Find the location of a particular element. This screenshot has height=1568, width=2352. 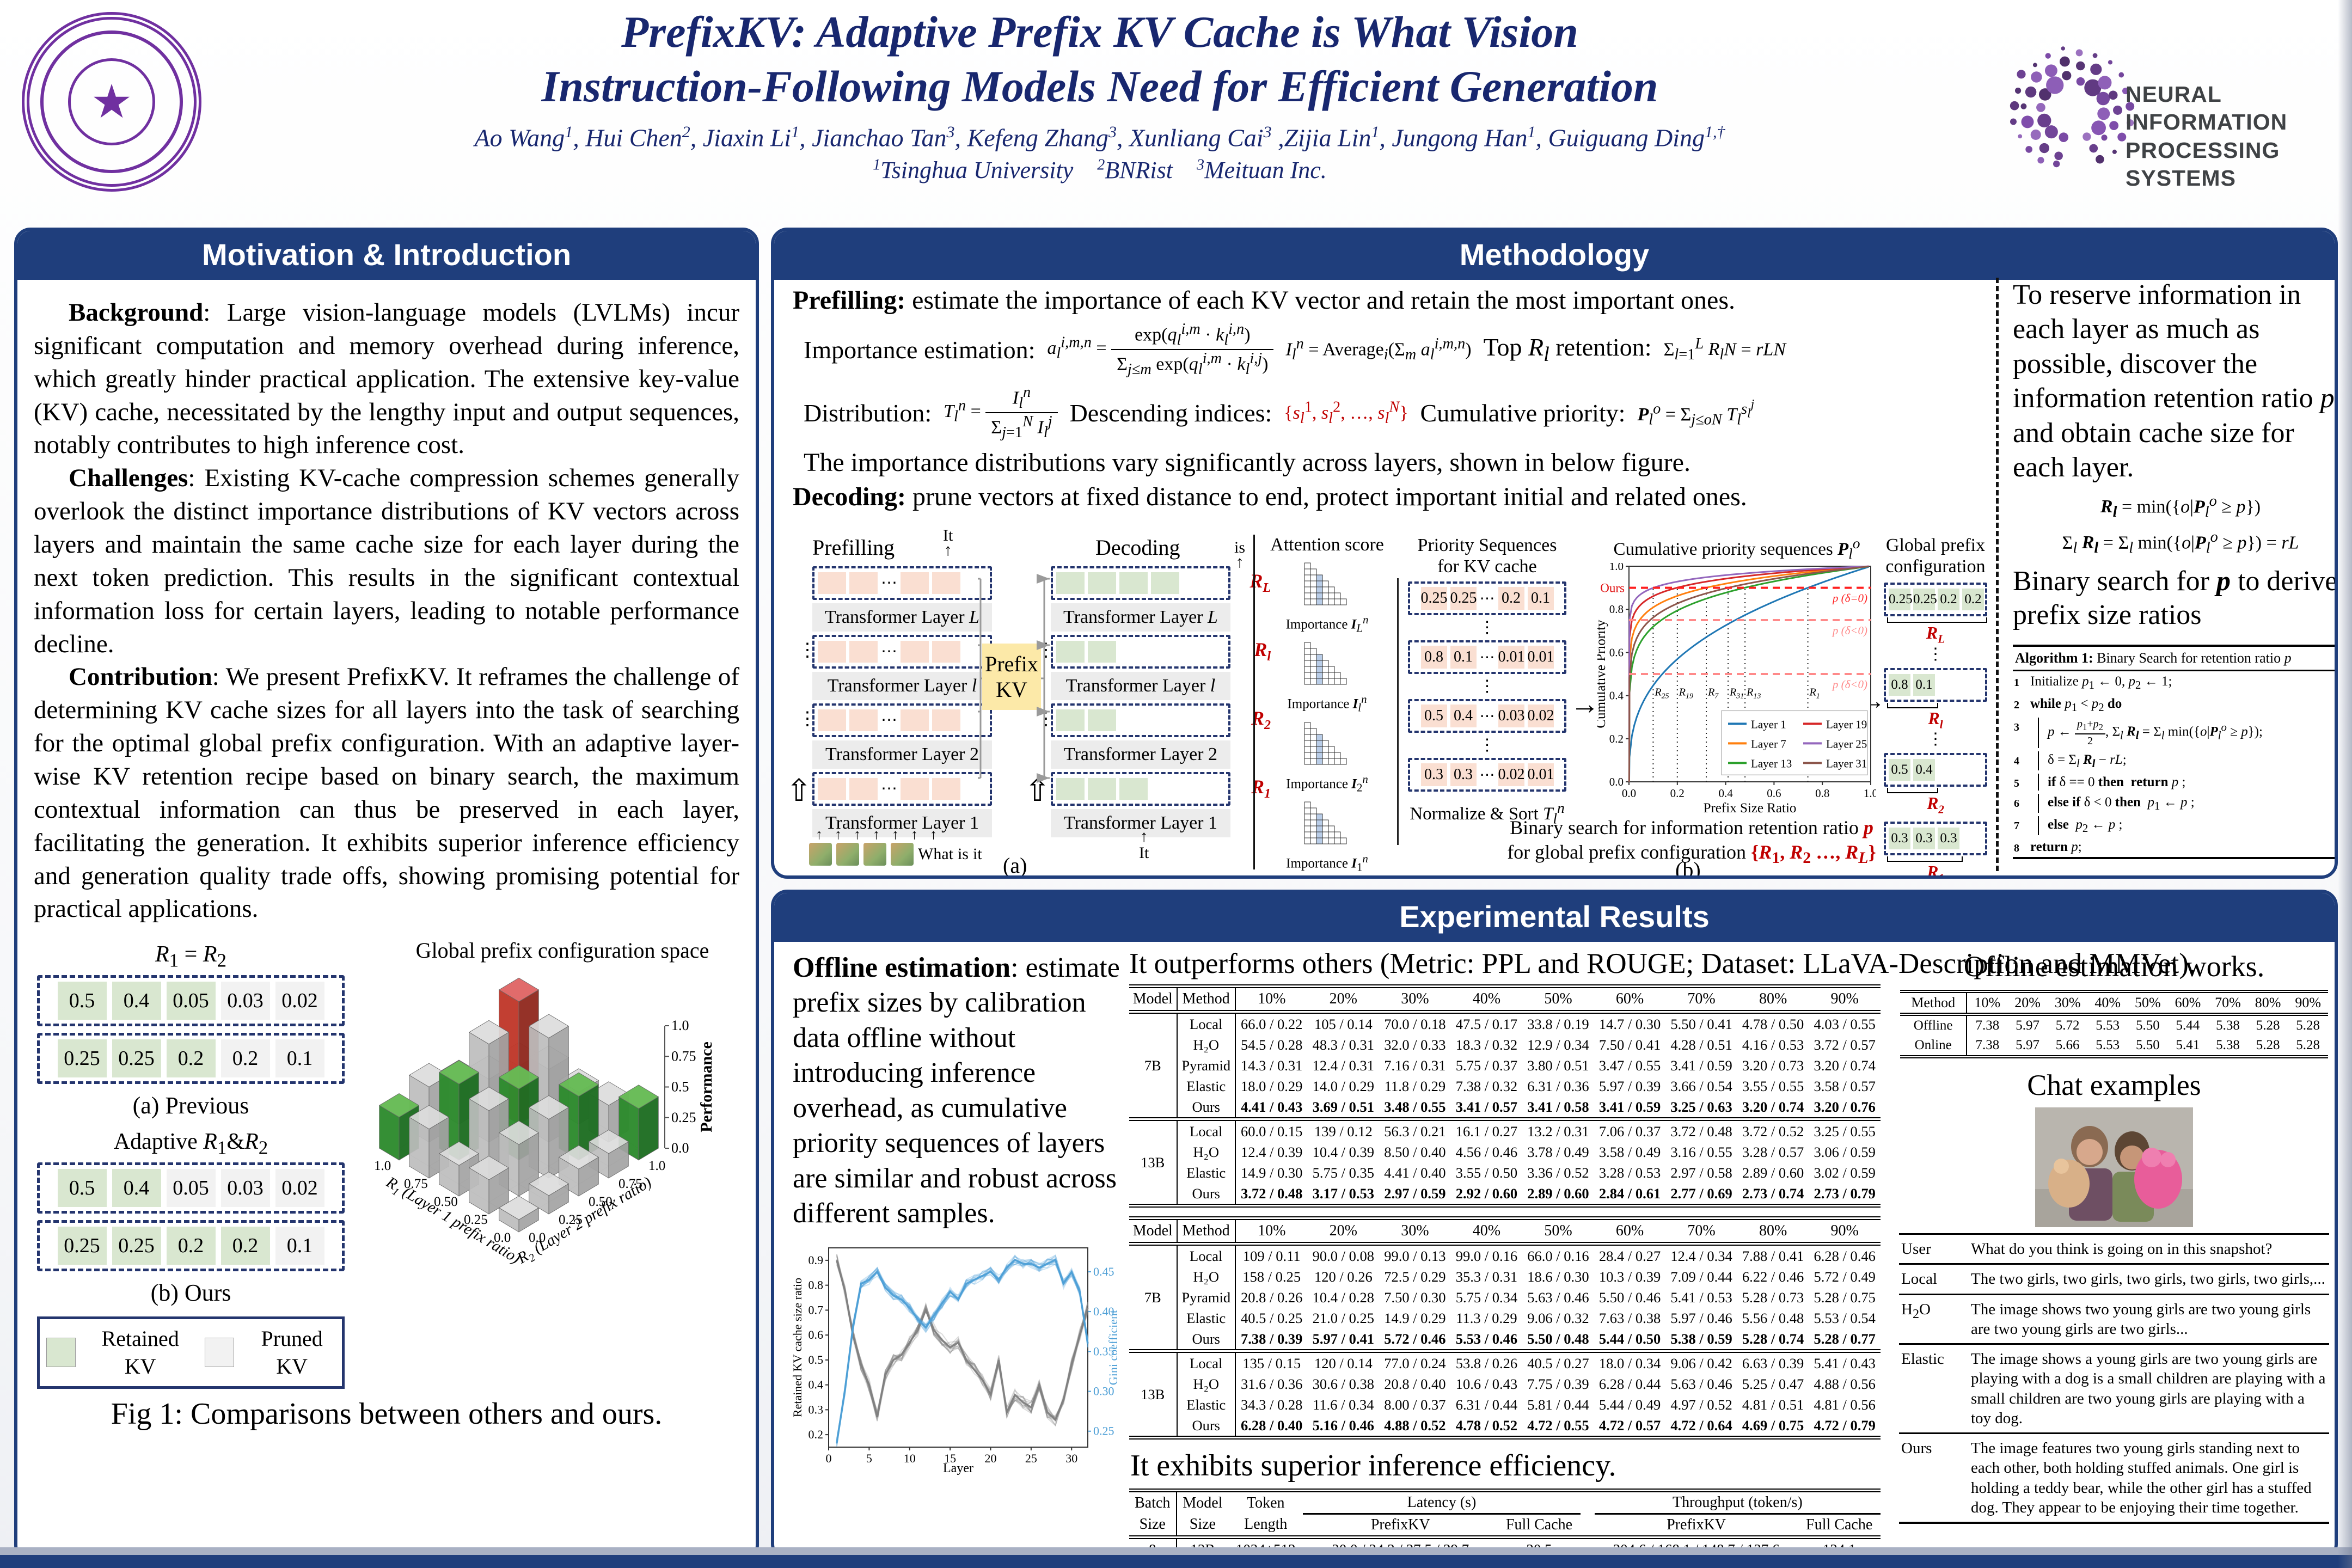

value-cell: 5.28 / 0.74 is located at coordinates (1773, 1338).